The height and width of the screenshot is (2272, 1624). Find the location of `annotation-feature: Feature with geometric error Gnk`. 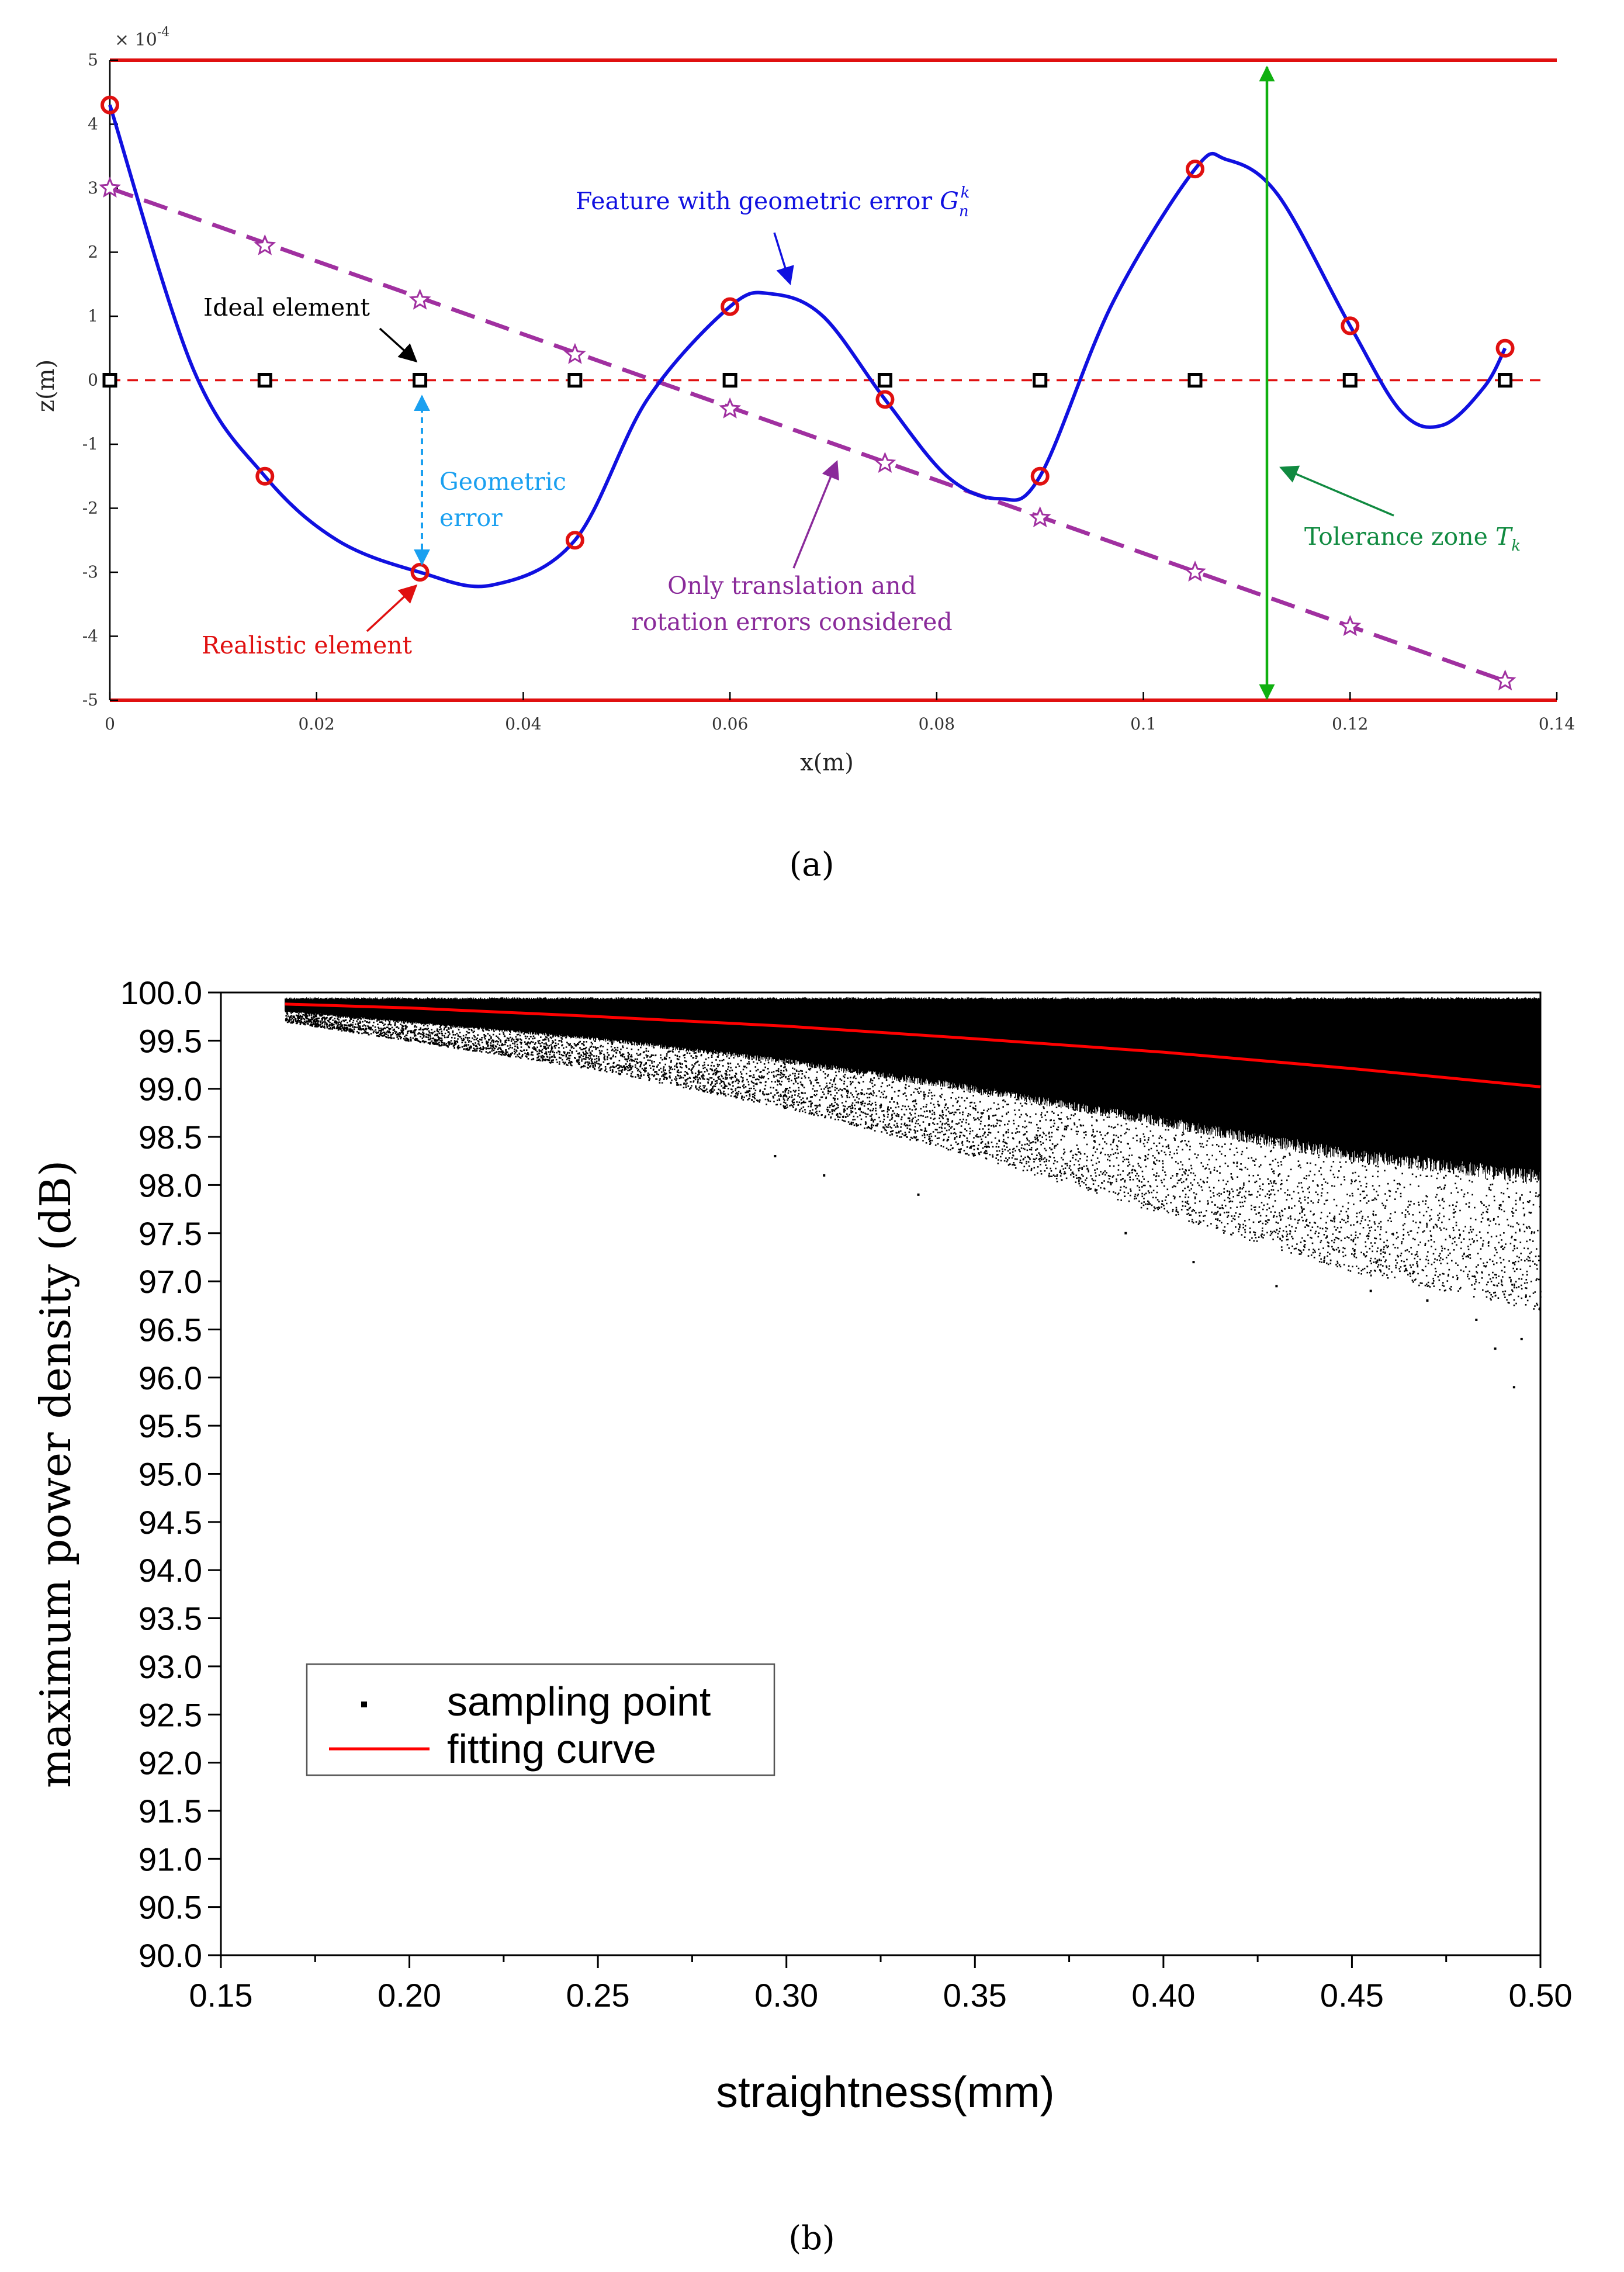

annotation-feature: Feature with geometric error Gnk is located at coordinates (772, 235).